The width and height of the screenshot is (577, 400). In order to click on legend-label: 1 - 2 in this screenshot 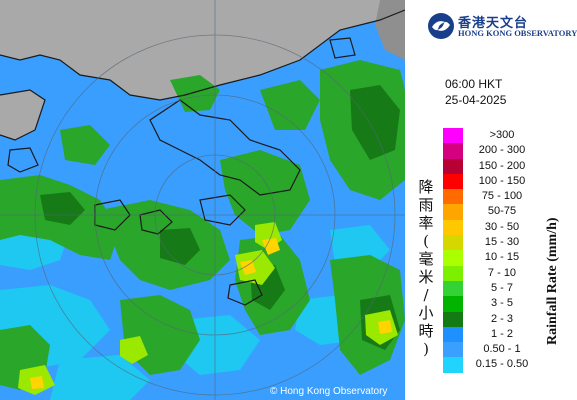, I will do `click(501, 333)`.